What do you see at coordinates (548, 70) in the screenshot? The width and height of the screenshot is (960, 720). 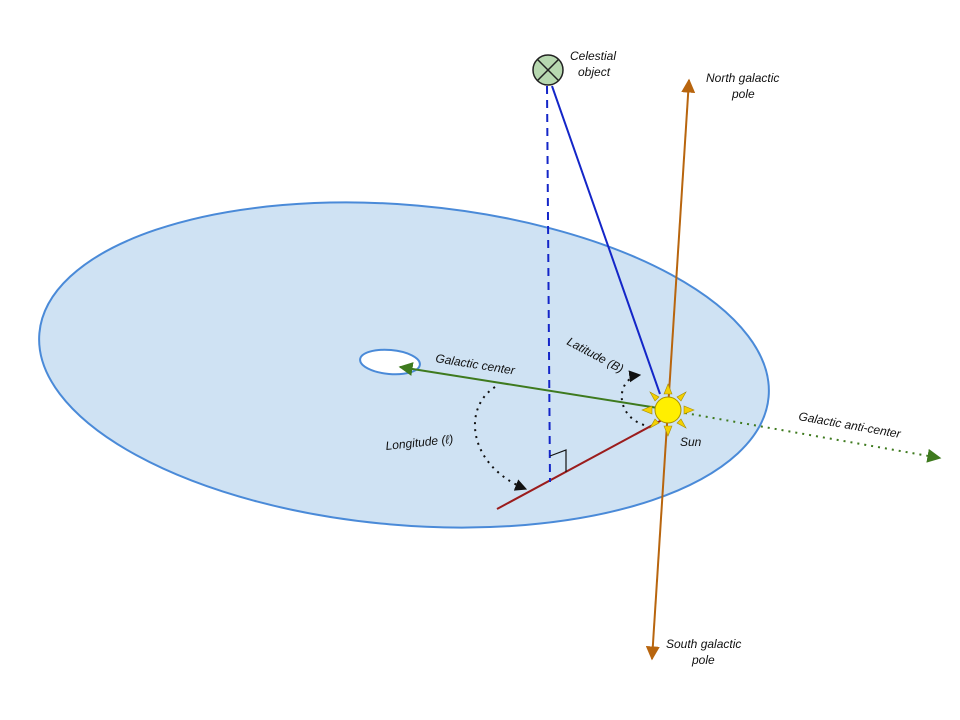 I see `circled-cross-icon` at bounding box center [548, 70].